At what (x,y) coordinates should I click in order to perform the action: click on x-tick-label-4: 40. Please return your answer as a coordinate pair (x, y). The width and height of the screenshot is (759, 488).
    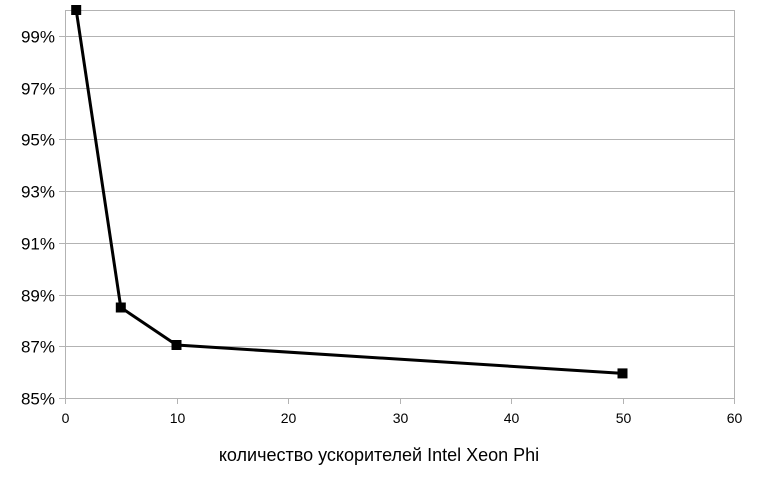
    Looking at the image, I should click on (512, 418).